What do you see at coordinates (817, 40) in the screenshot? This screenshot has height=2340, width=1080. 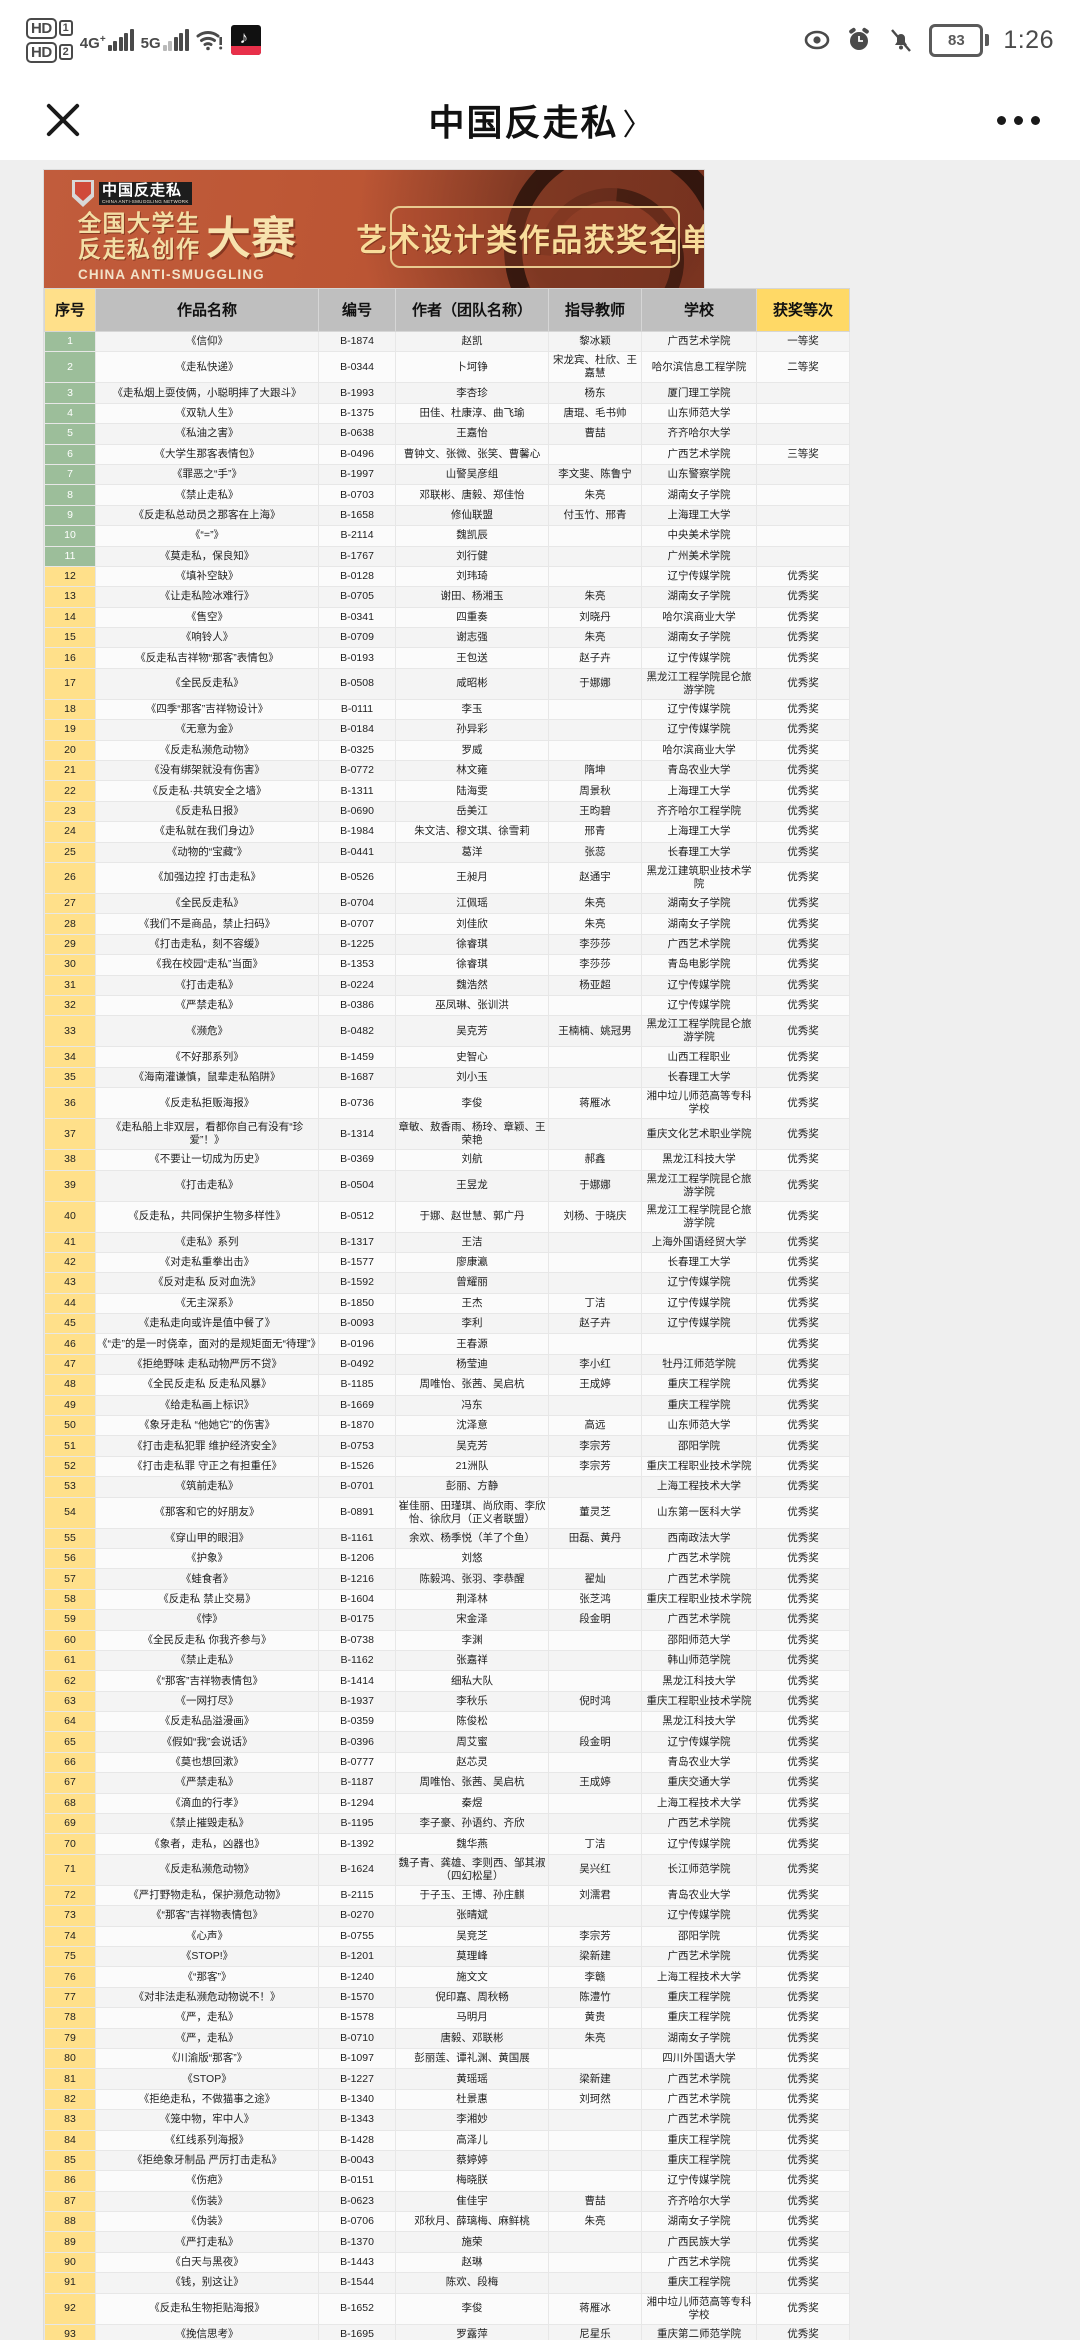 I see `eye-icon` at bounding box center [817, 40].